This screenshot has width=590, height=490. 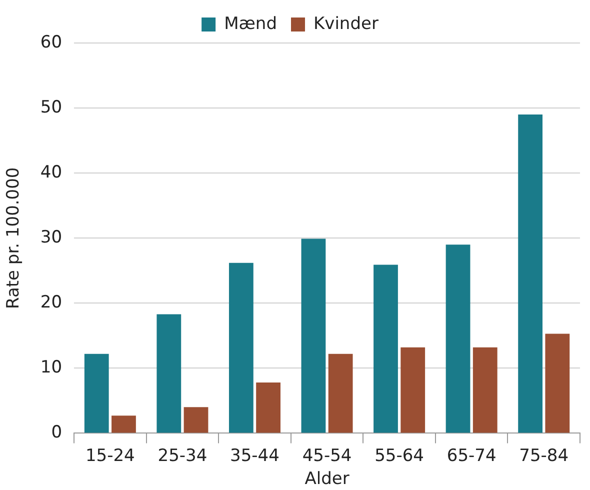 What do you see at coordinates (51, 368) in the screenshot?
I see `y-tick-label: 10` at bounding box center [51, 368].